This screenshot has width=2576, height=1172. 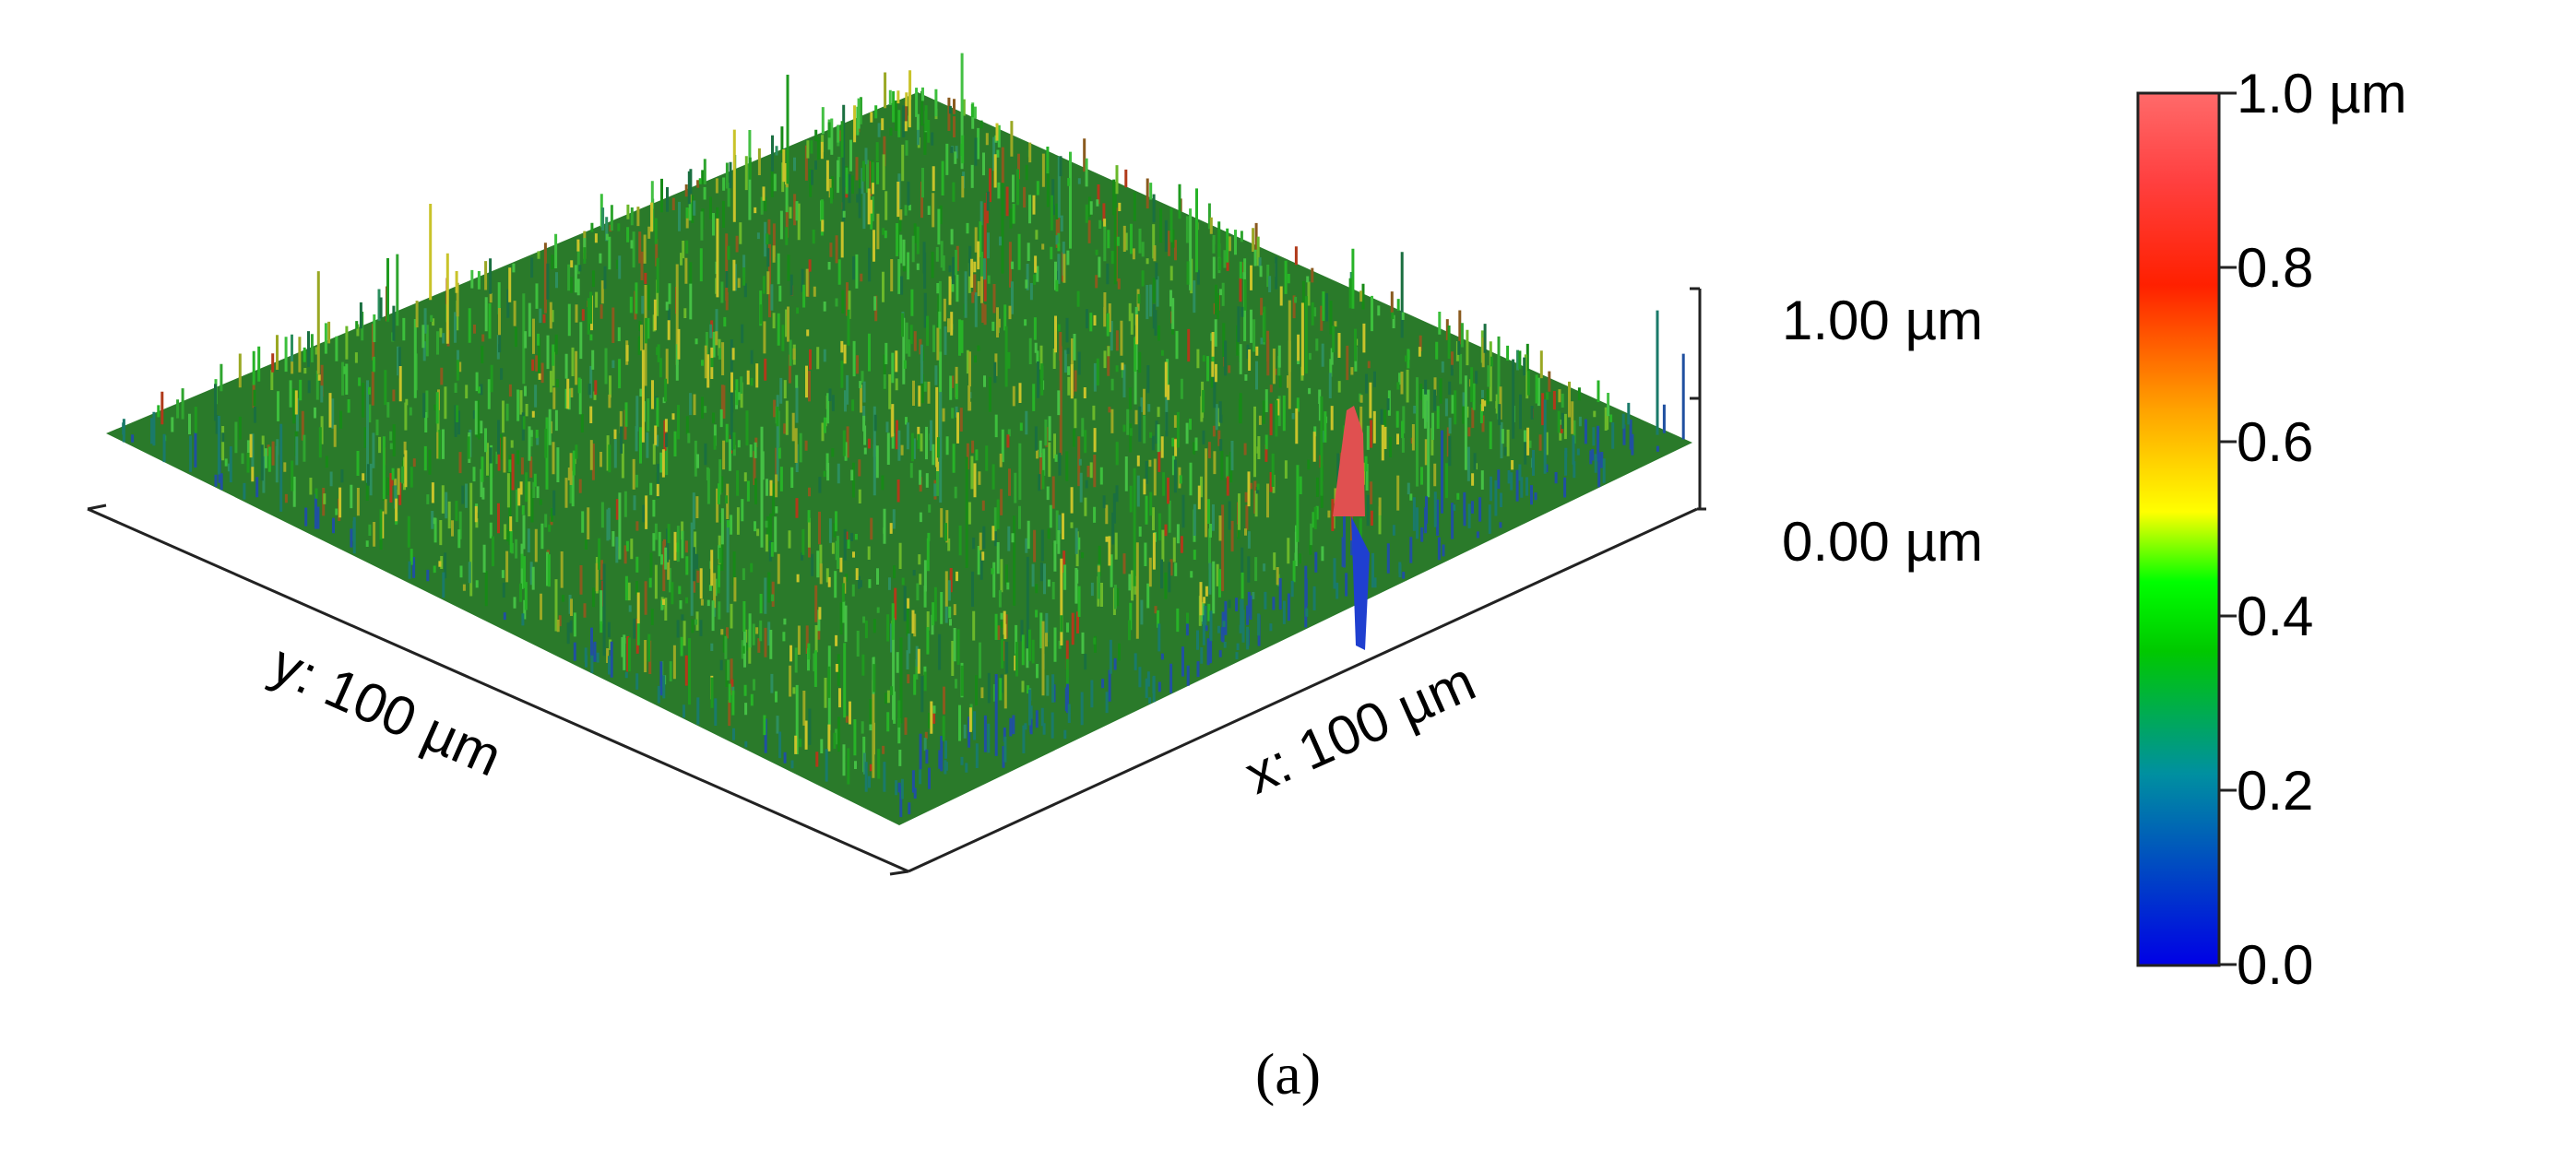 I want to click on colorbar-tick-label-4: 0.4, so click(x=2275, y=616).